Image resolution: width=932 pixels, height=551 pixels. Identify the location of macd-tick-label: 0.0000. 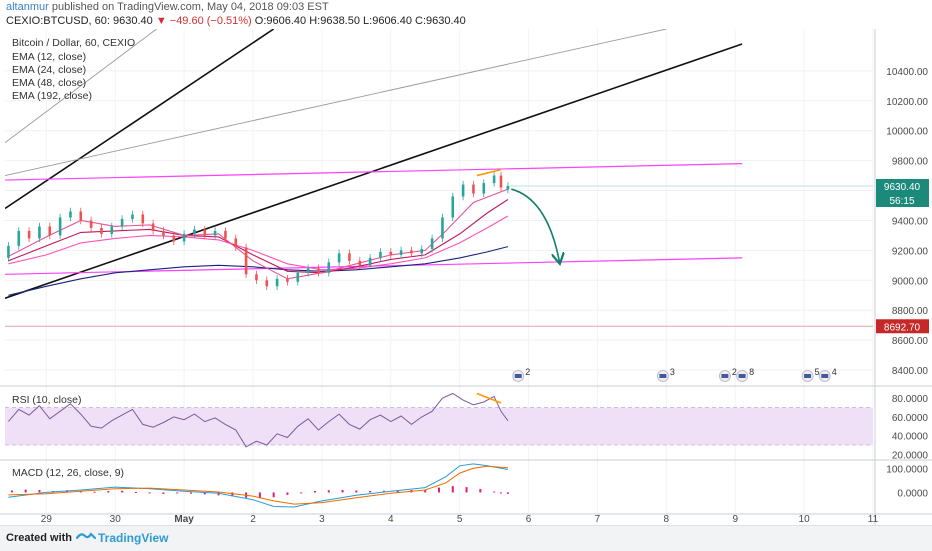
(912, 493).